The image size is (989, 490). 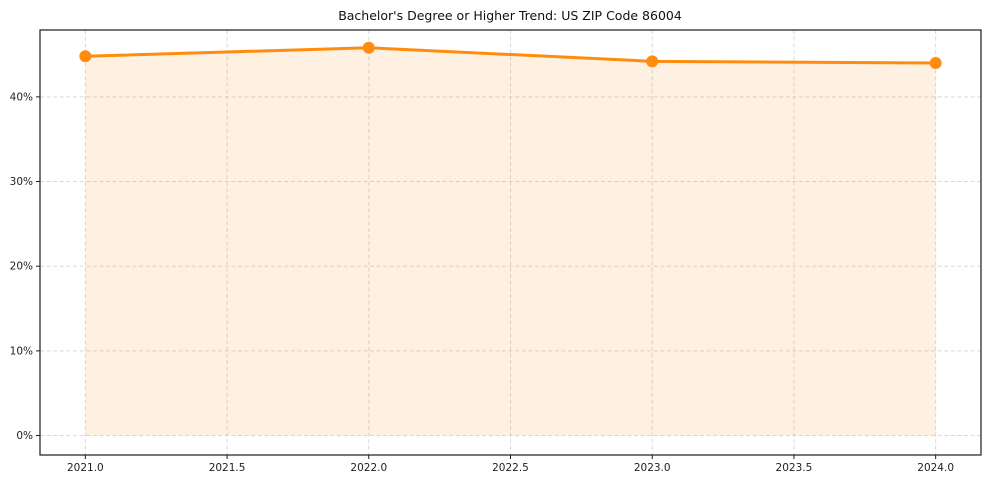 I want to click on y-tick-label: 0%, so click(x=24, y=436).